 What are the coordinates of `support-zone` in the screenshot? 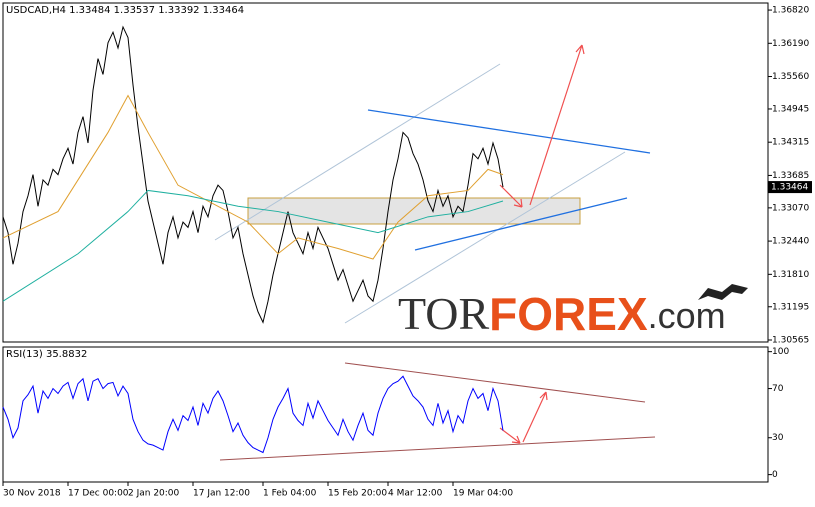 It's located at (414, 211).